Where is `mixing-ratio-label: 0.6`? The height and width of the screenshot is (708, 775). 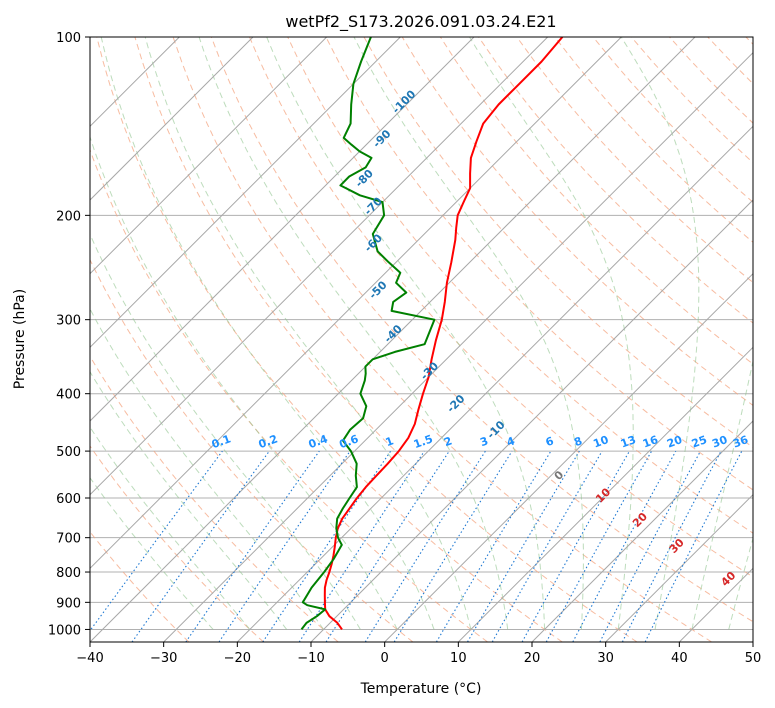
mixing-ratio-label: 0.6 is located at coordinates (349, 441).